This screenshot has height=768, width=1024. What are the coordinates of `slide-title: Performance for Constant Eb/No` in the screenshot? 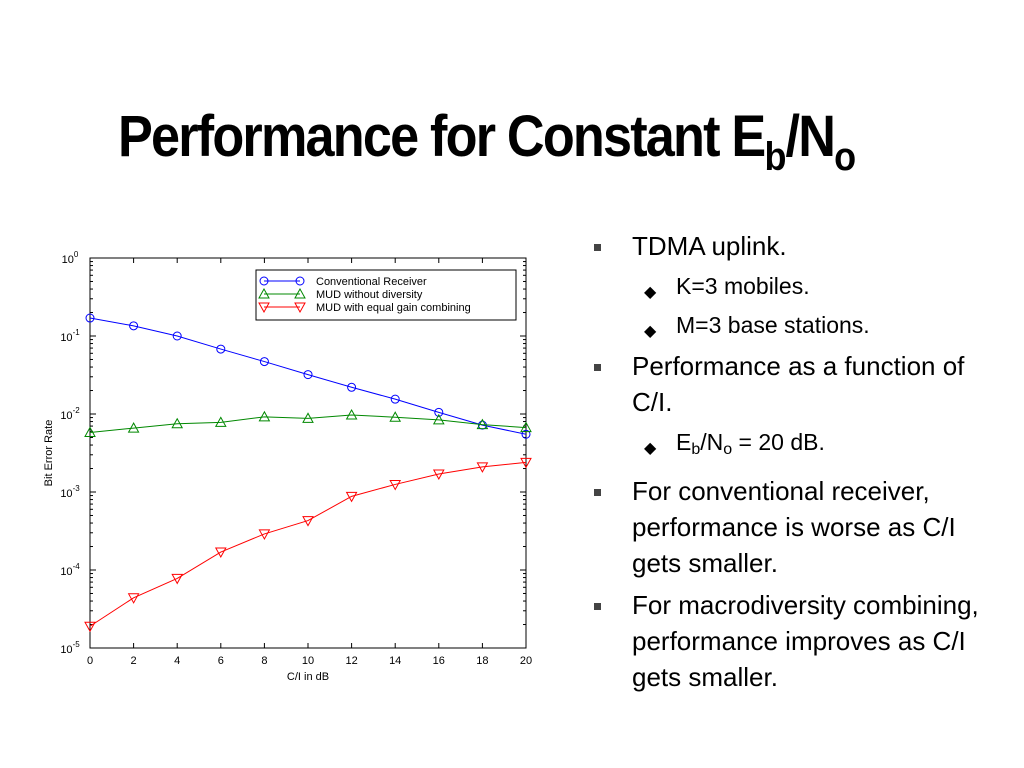 It's located at (514, 137).